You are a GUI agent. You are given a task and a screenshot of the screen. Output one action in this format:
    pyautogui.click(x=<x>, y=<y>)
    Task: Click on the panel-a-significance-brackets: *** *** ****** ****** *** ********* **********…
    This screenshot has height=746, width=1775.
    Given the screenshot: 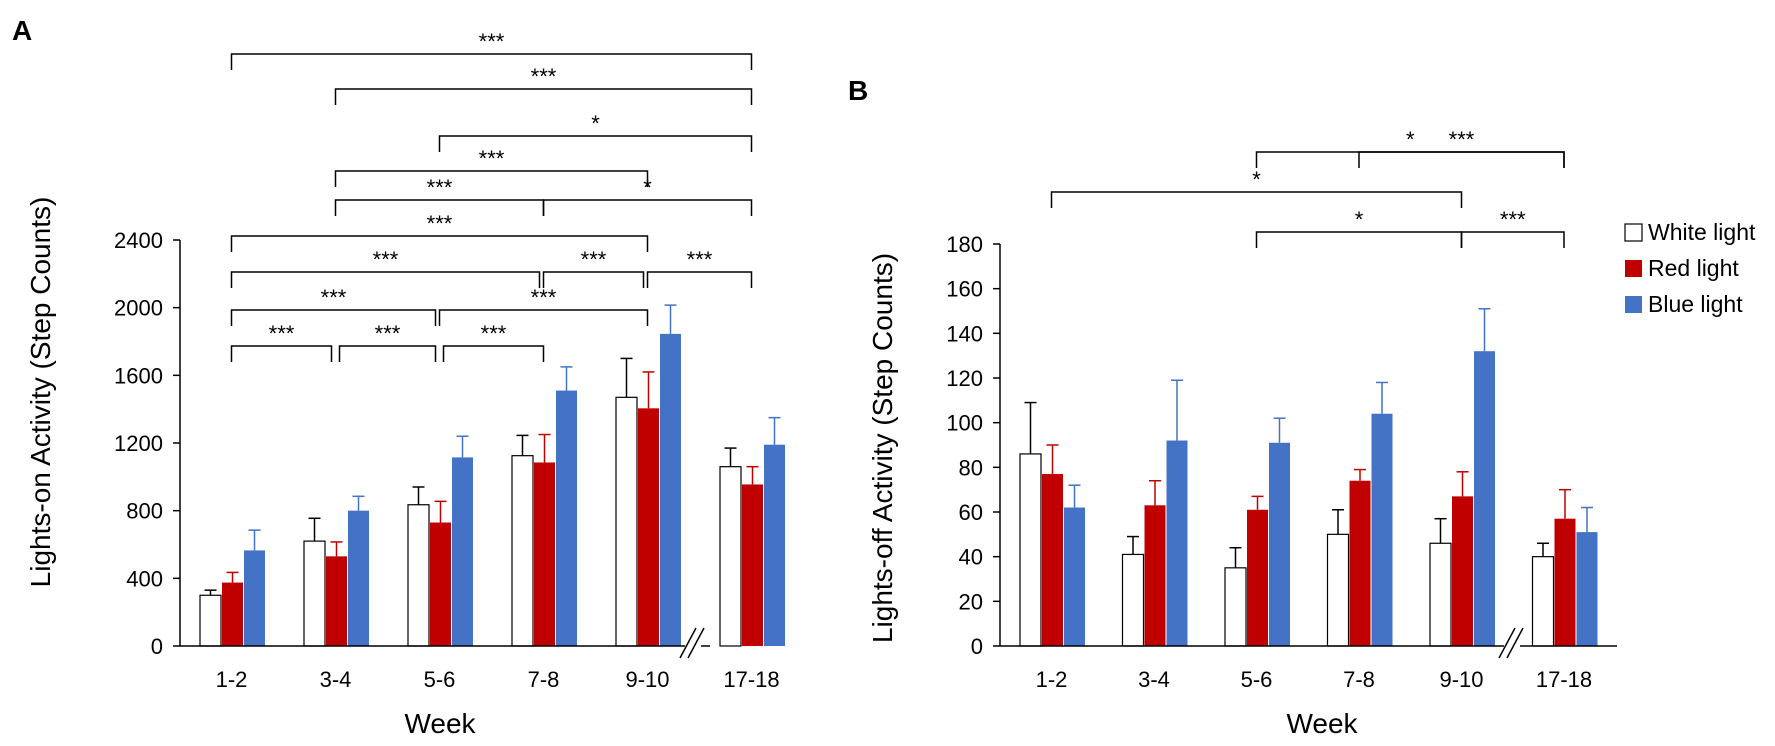 What is the action you would take?
    pyautogui.click(x=491, y=195)
    